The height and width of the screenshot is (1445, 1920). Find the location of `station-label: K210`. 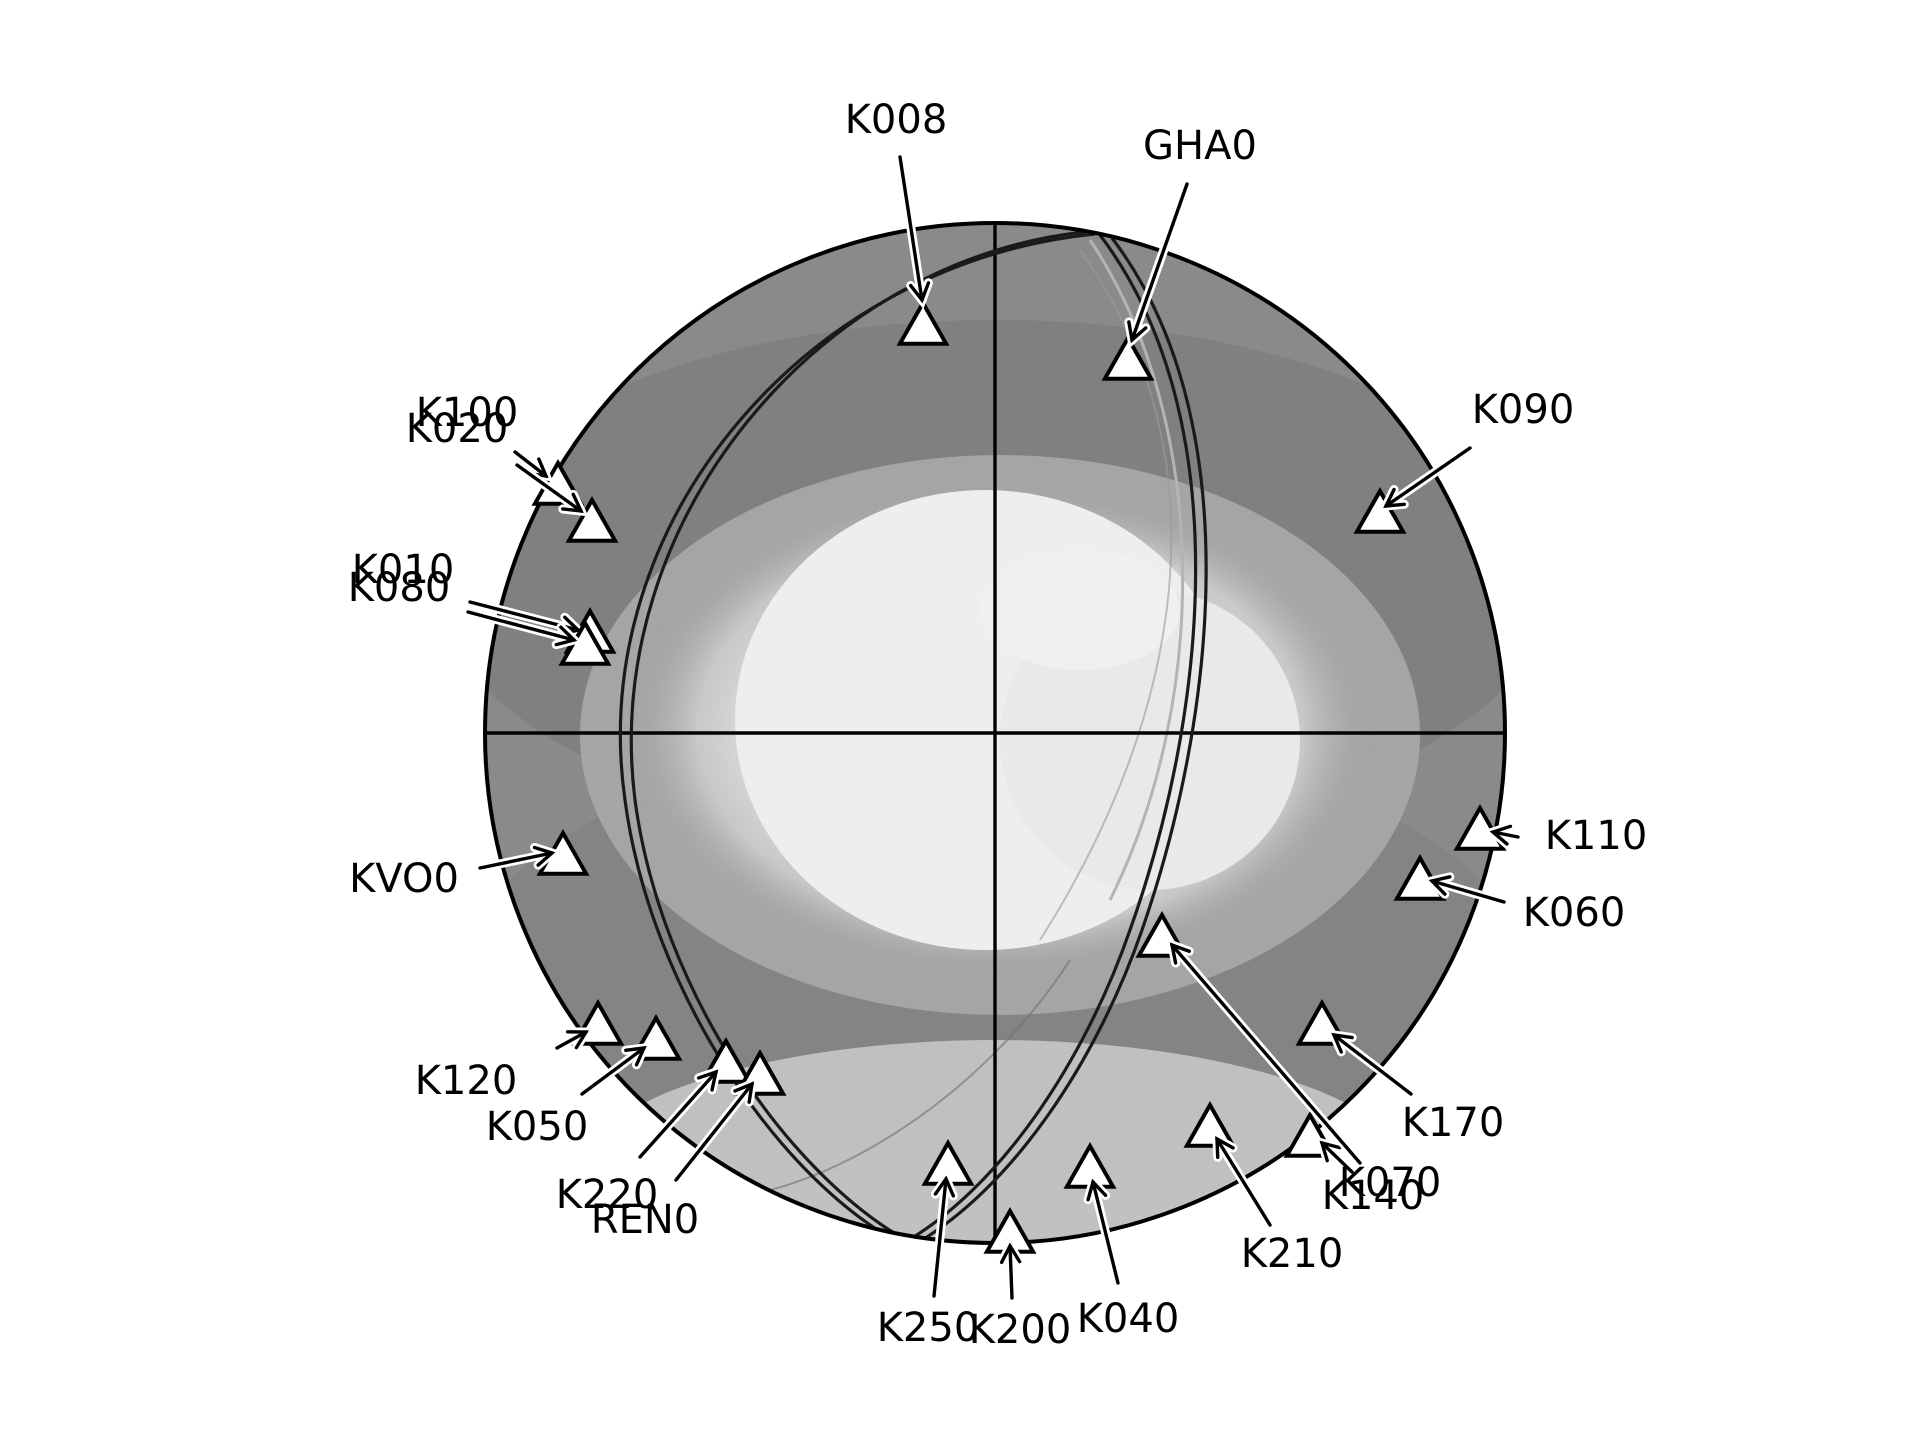

station-label: K210 is located at coordinates (1292, 1254).